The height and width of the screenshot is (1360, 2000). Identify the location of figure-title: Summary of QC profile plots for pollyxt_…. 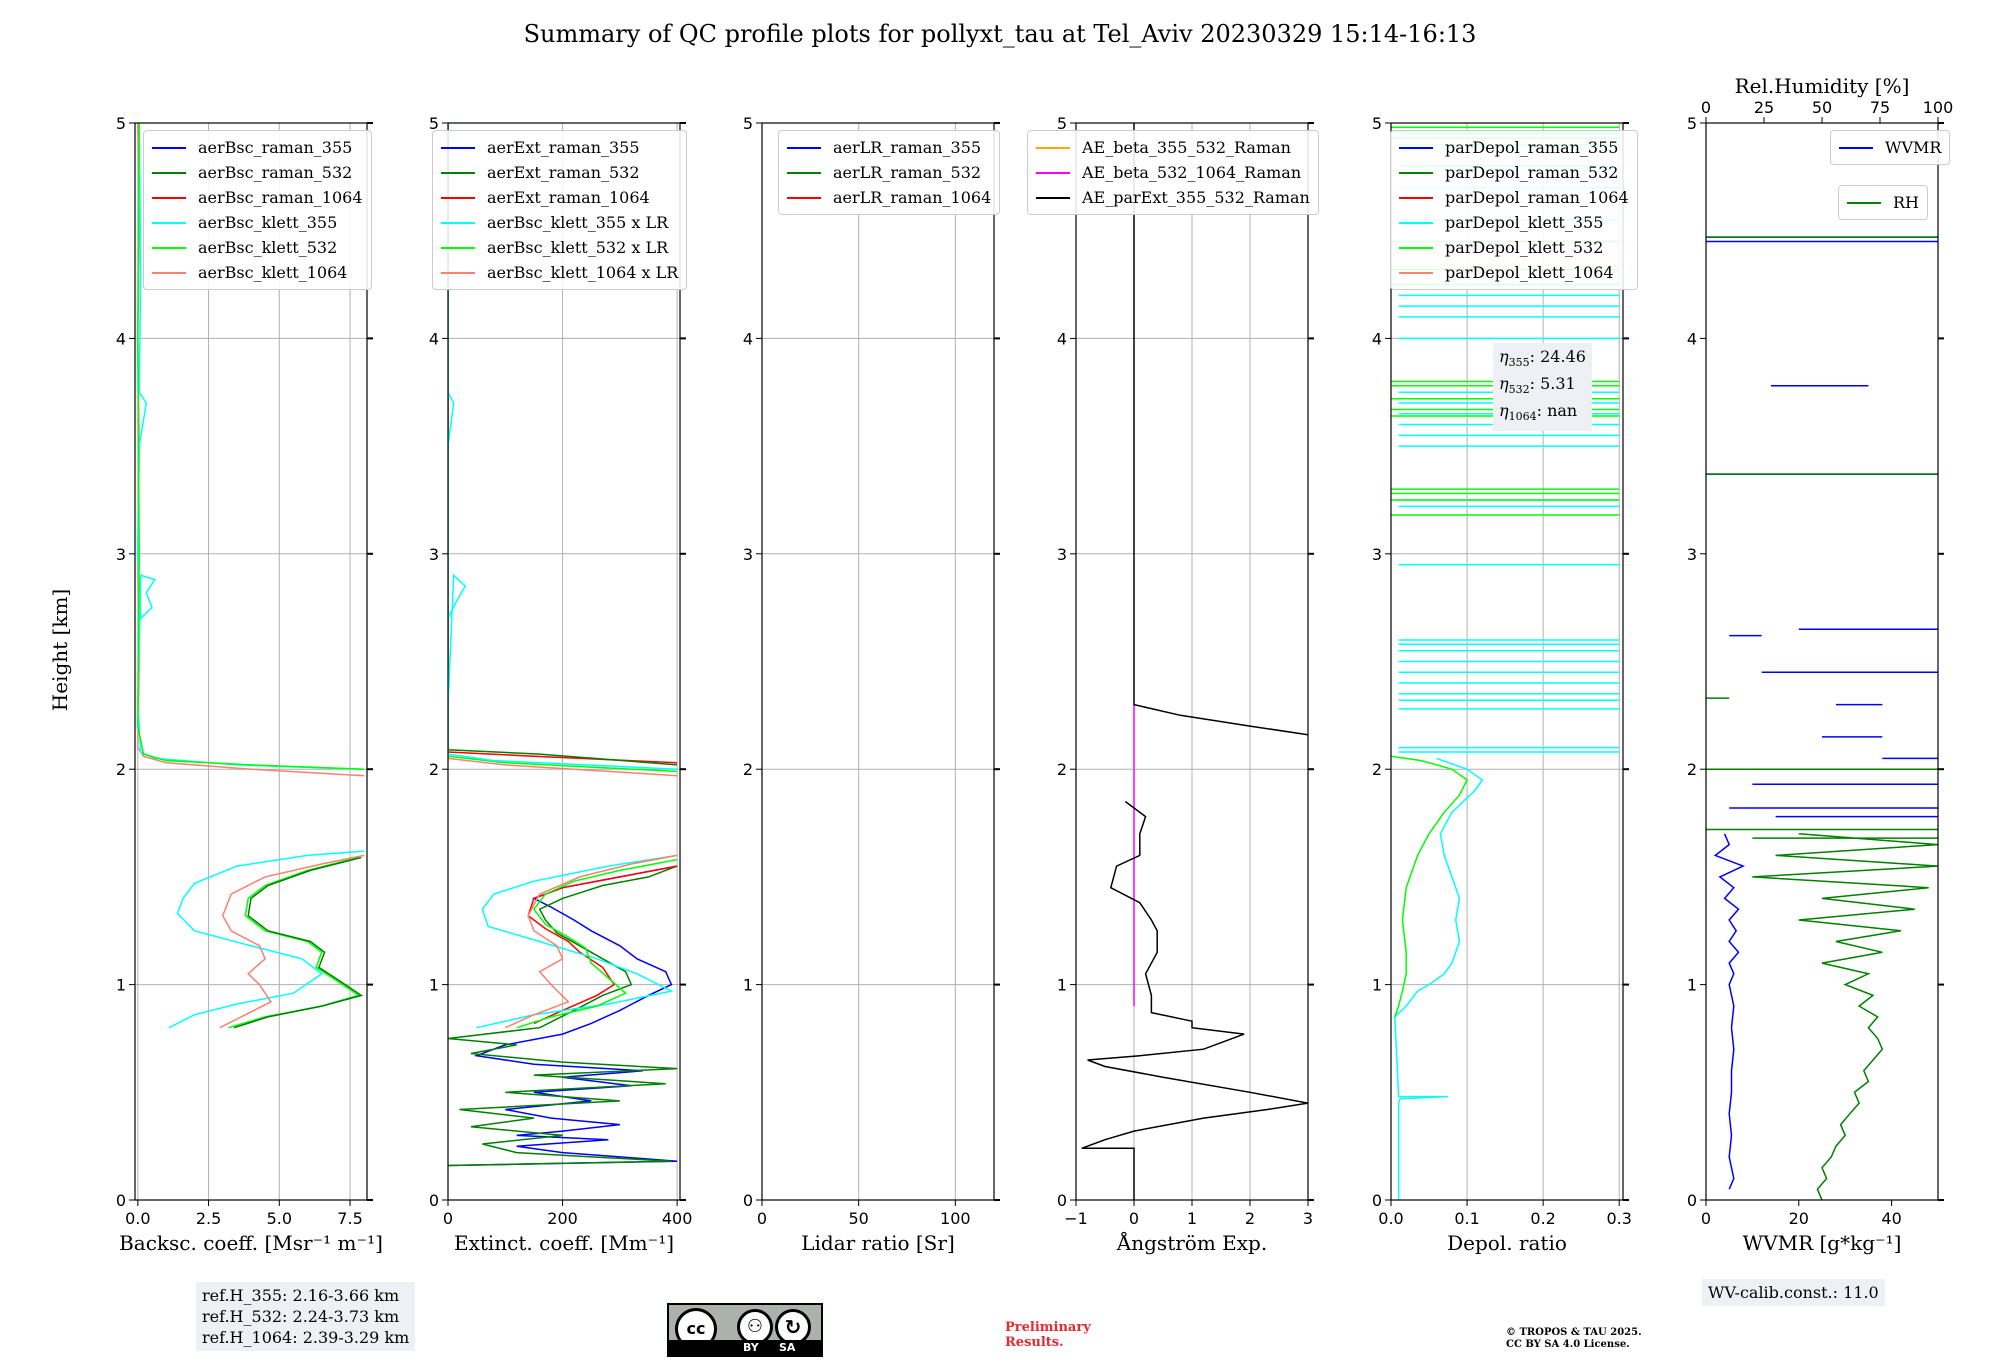
(1000, 34).